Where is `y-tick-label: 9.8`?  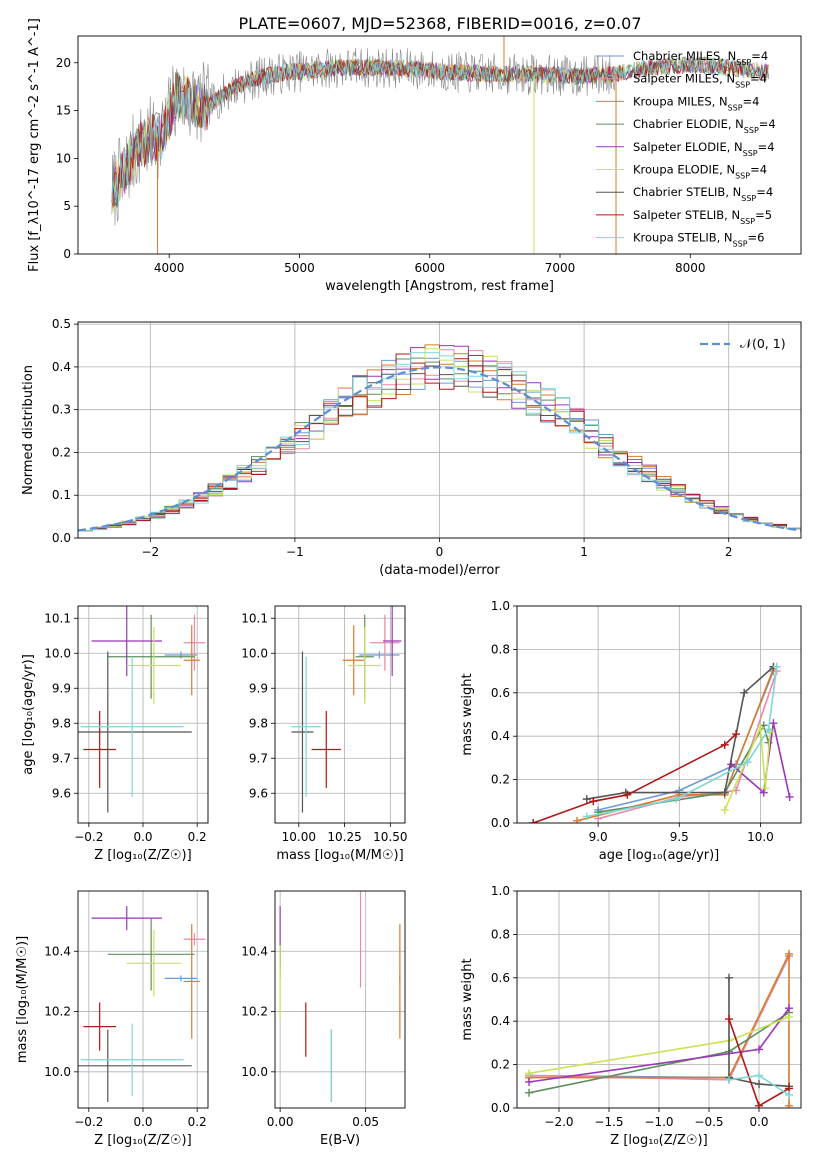 y-tick-label: 9.8 is located at coordinates (61, 723).